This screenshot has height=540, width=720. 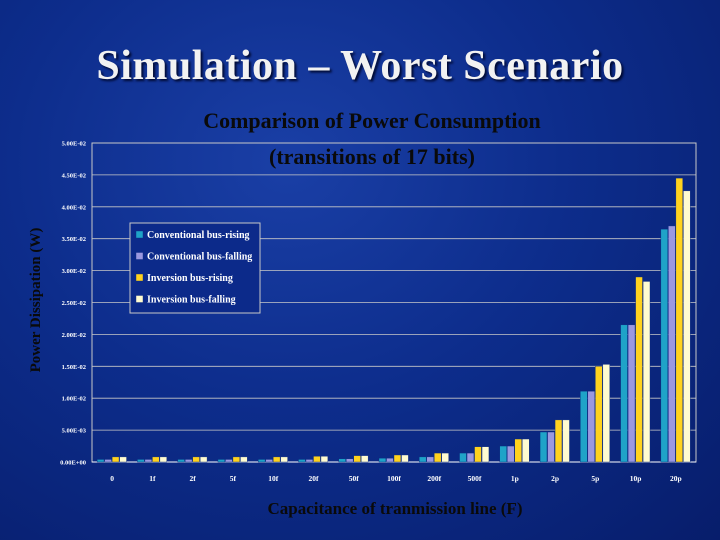 What do you see at coordinates (74, 335) in the screenshot?
I see `y-tick-label: 2.00E-02` at bounding box center [74, 335].